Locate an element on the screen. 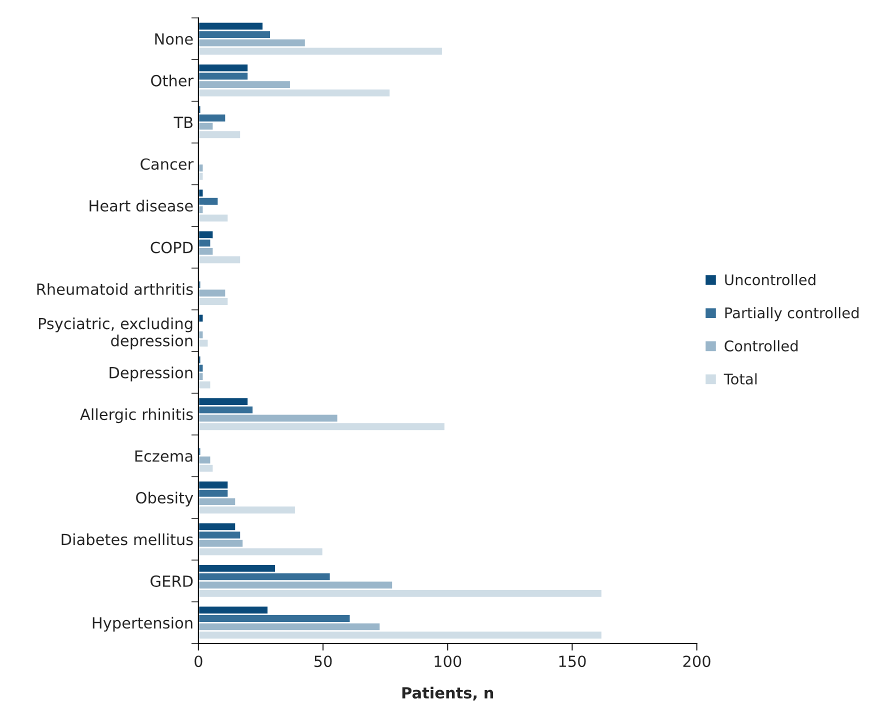 This screenshot has height=715, width=882. y-tick-label: Heart disease is located at coordinates (141, 206).